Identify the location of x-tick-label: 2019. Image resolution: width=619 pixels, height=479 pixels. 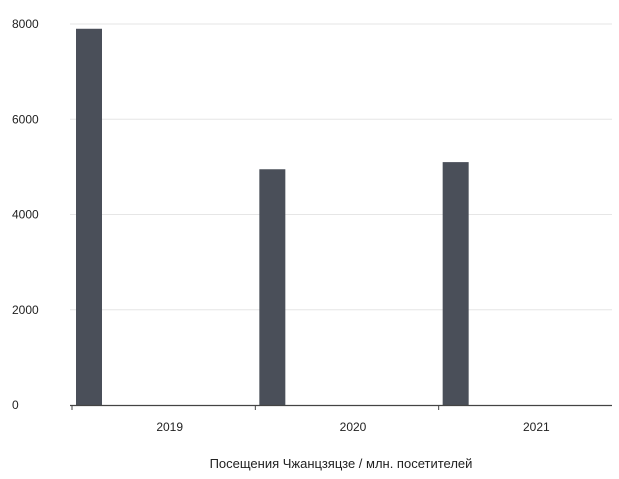
(169, 427).